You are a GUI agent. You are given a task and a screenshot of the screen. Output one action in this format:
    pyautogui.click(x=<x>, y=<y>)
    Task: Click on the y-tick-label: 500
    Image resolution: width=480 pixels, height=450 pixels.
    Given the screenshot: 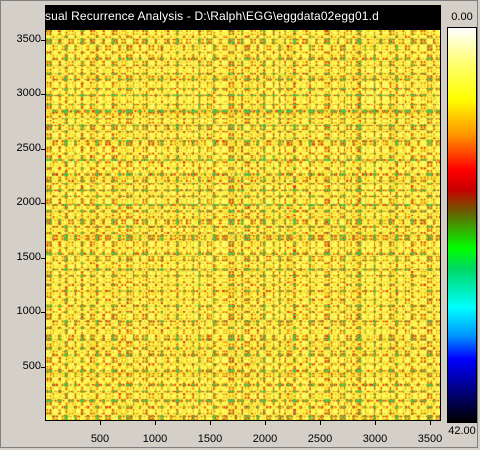 What is the action you would take?
    pyautogui.click(x=31, y=365)
    